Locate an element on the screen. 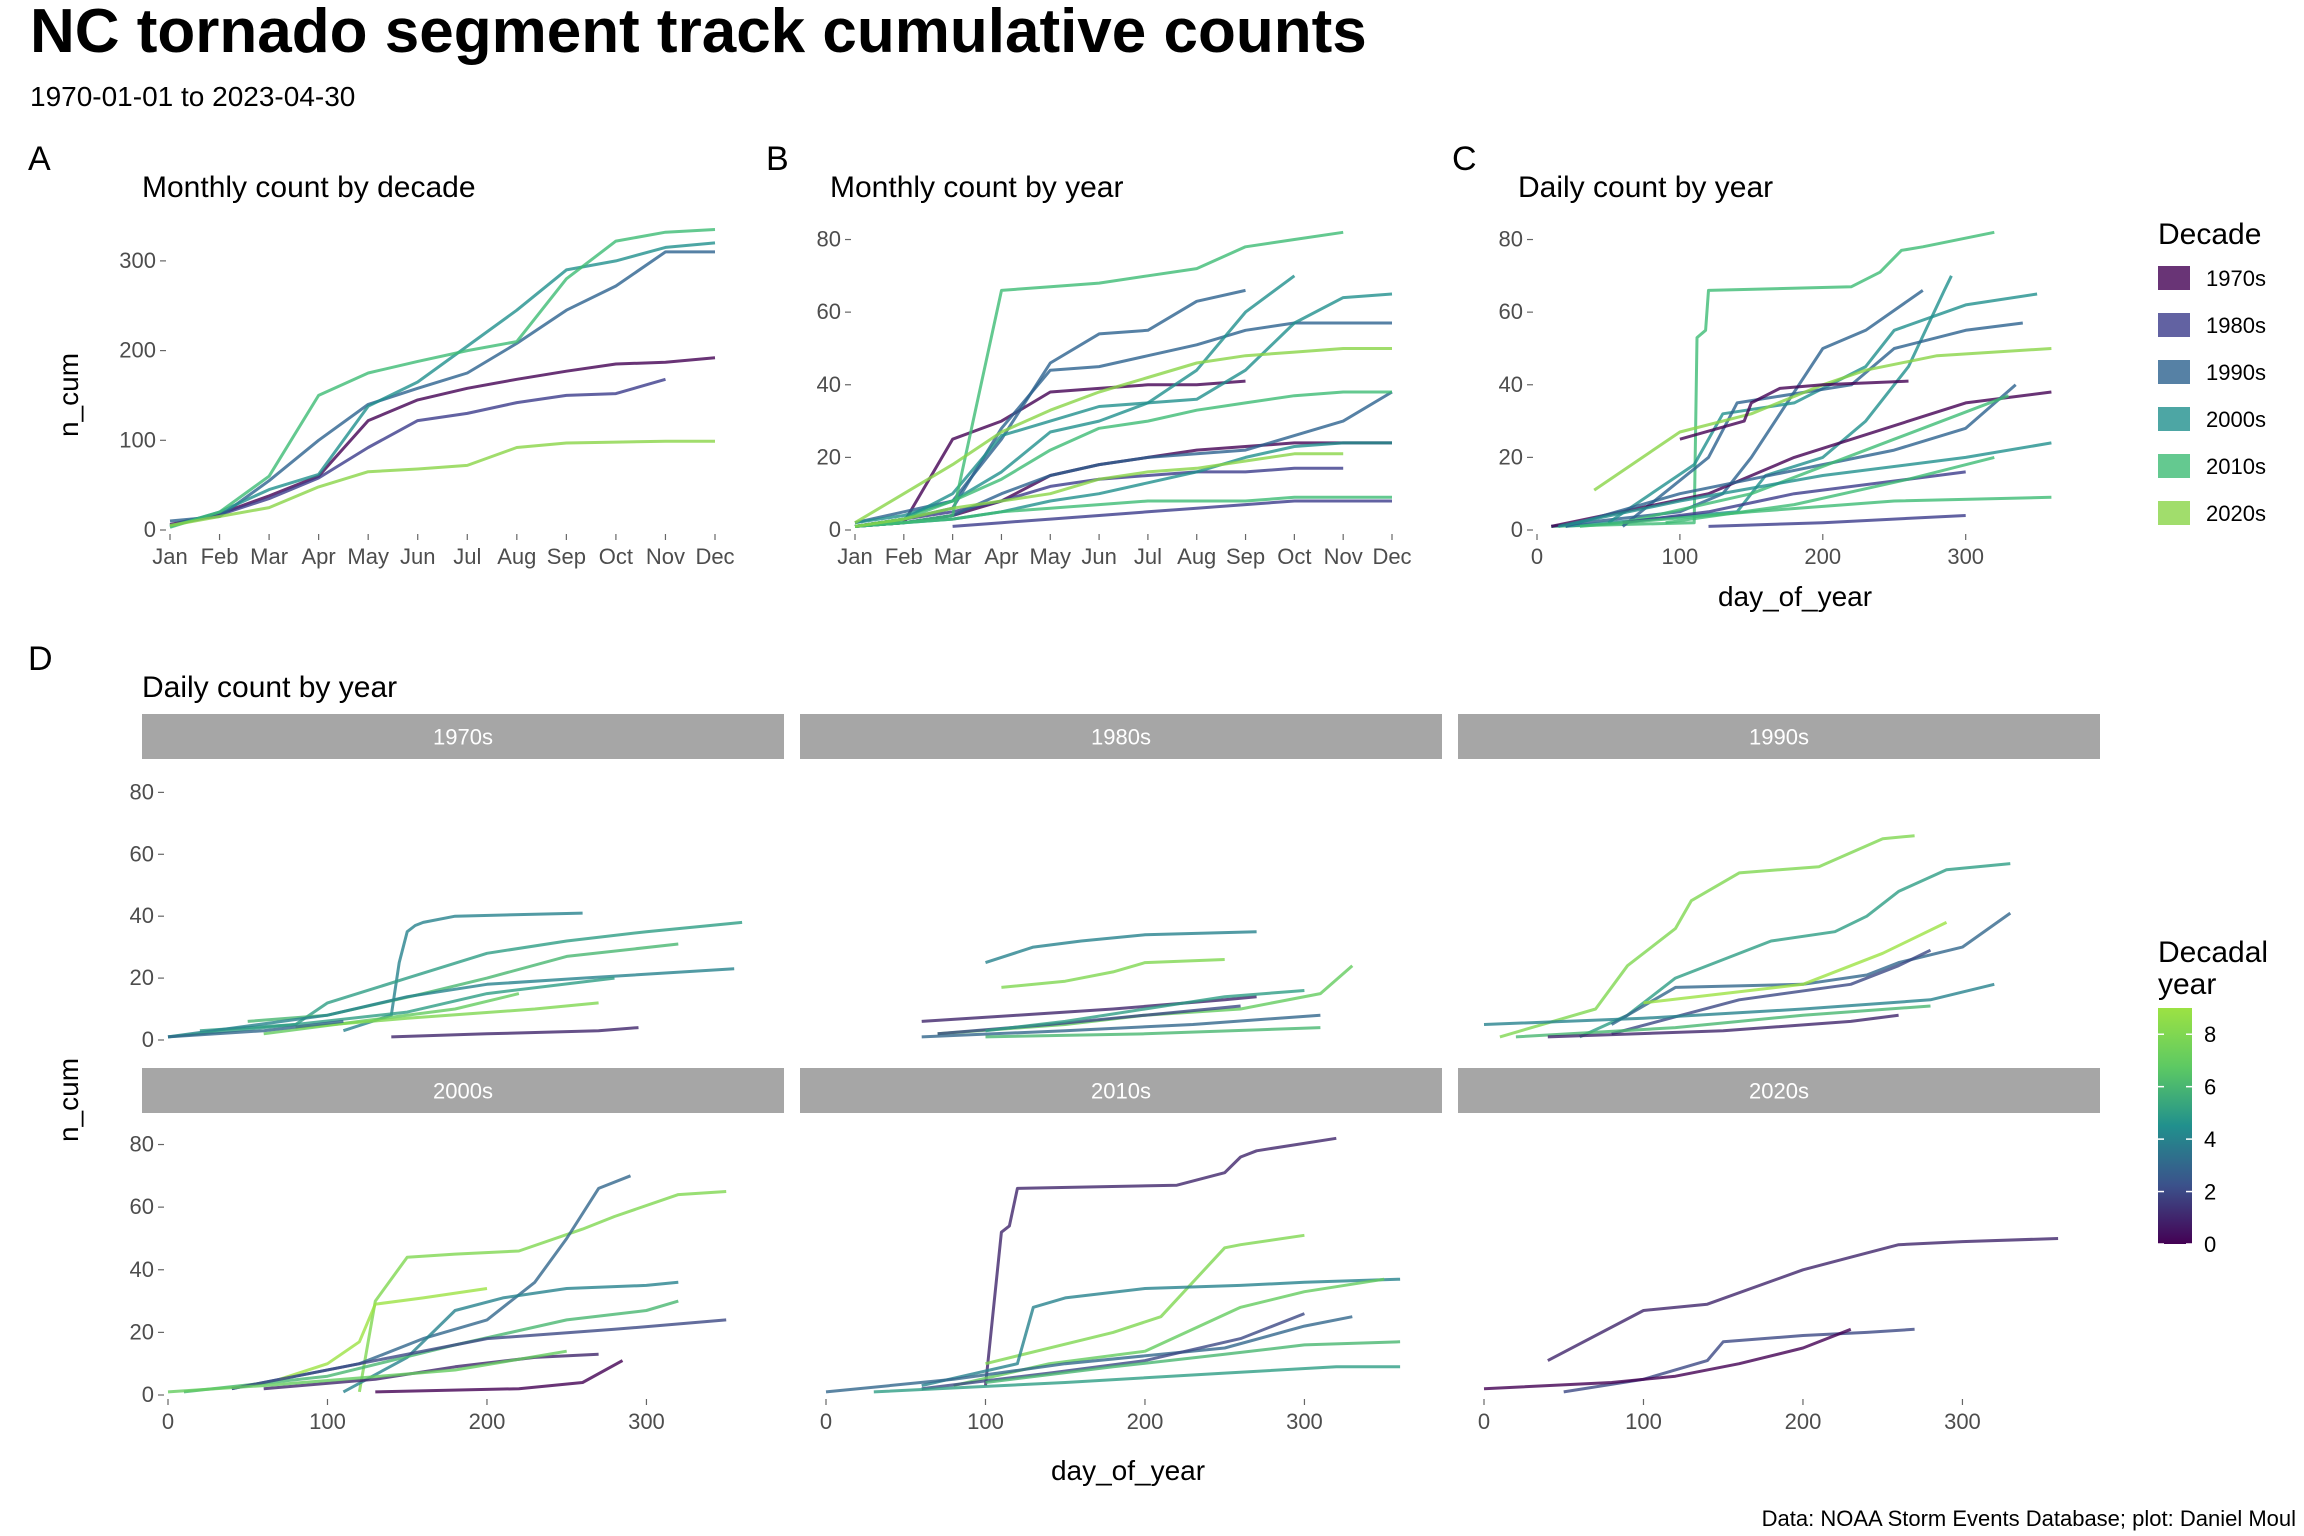  panel-b-series-line-2000s is located at coordinates (1123, 410).